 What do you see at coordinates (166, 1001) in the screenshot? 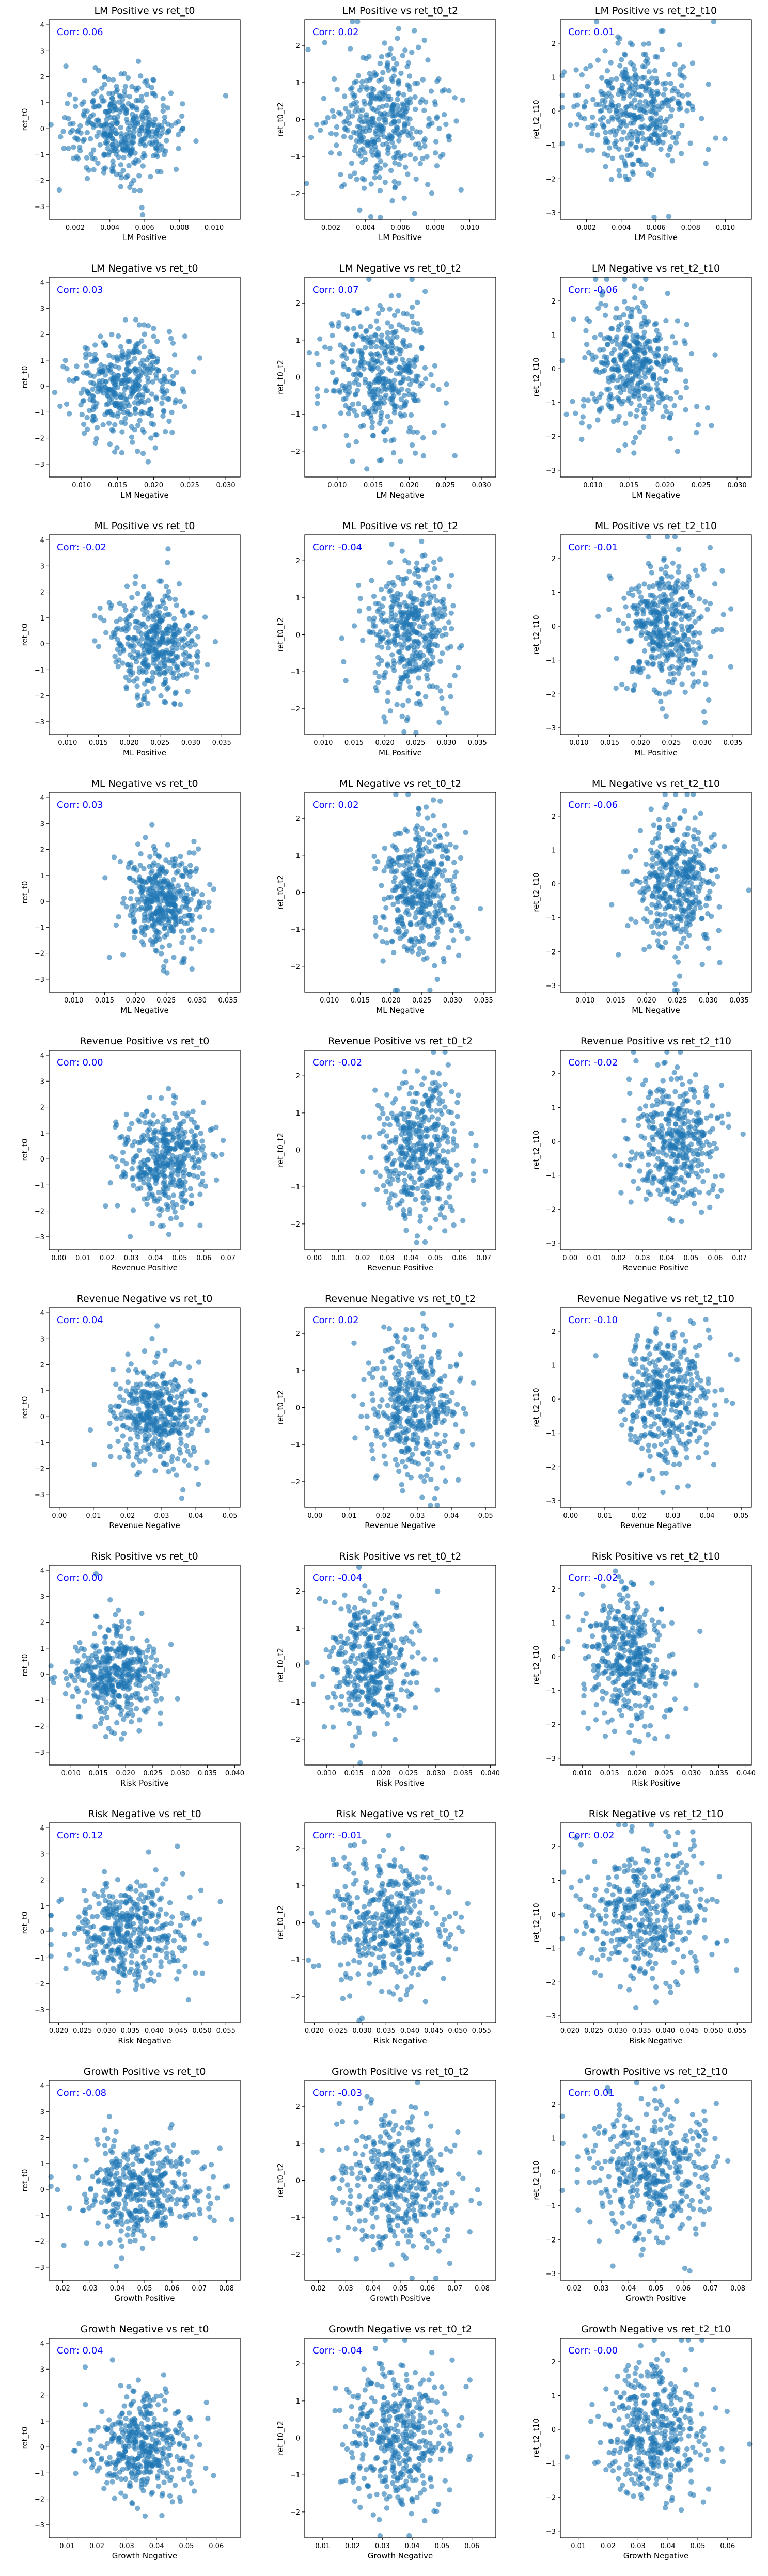
I see `x-tick-label: 0.025` at bounding box center [166, 1001].